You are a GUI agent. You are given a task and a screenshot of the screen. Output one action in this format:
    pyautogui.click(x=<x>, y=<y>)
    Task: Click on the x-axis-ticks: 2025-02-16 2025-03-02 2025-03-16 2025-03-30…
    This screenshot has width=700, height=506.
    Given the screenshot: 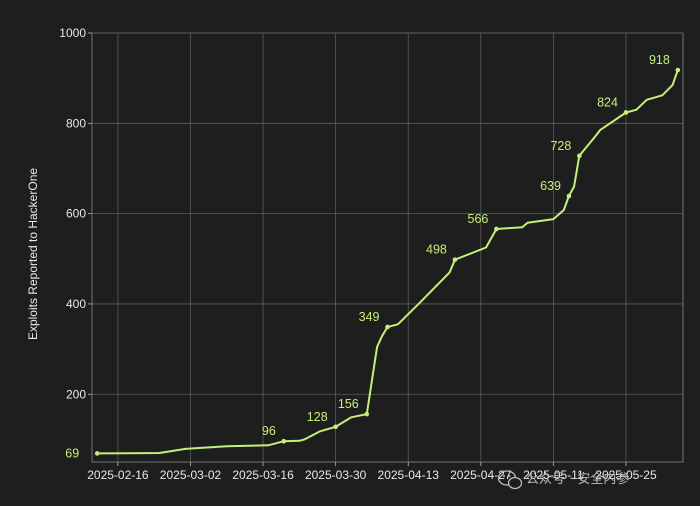 What is the action you would take?
    pyautogui.click(x=372, y=472)
    